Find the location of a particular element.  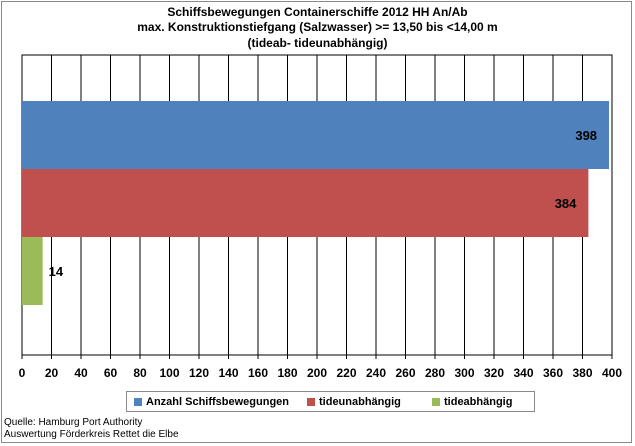

x-tick-label: 240 is located at coordinates (376, 373).